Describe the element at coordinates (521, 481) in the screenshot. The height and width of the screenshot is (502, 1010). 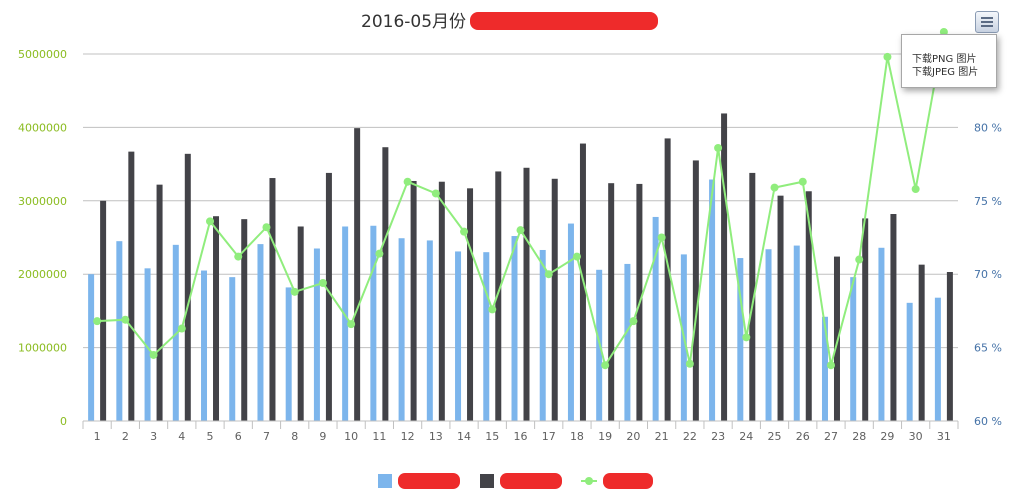
I see `legend-item-series2` at that location.